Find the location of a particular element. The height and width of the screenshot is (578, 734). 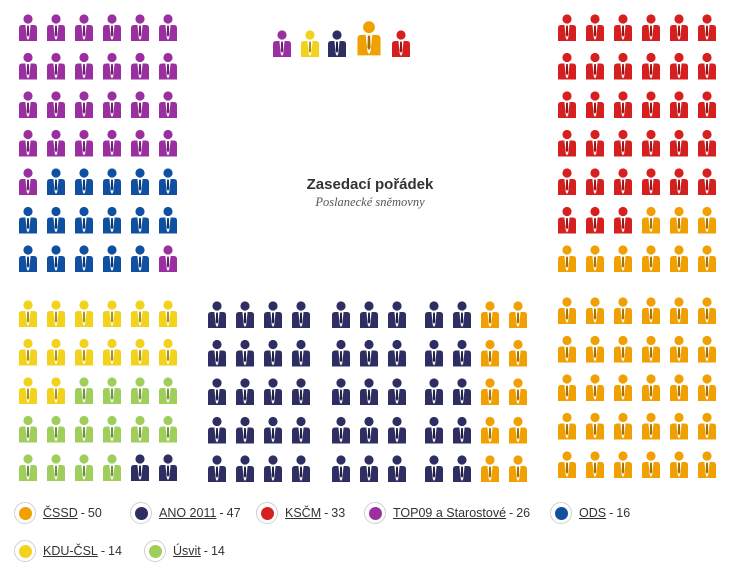

legend-dot-ods is located at coordinates (561, 513).